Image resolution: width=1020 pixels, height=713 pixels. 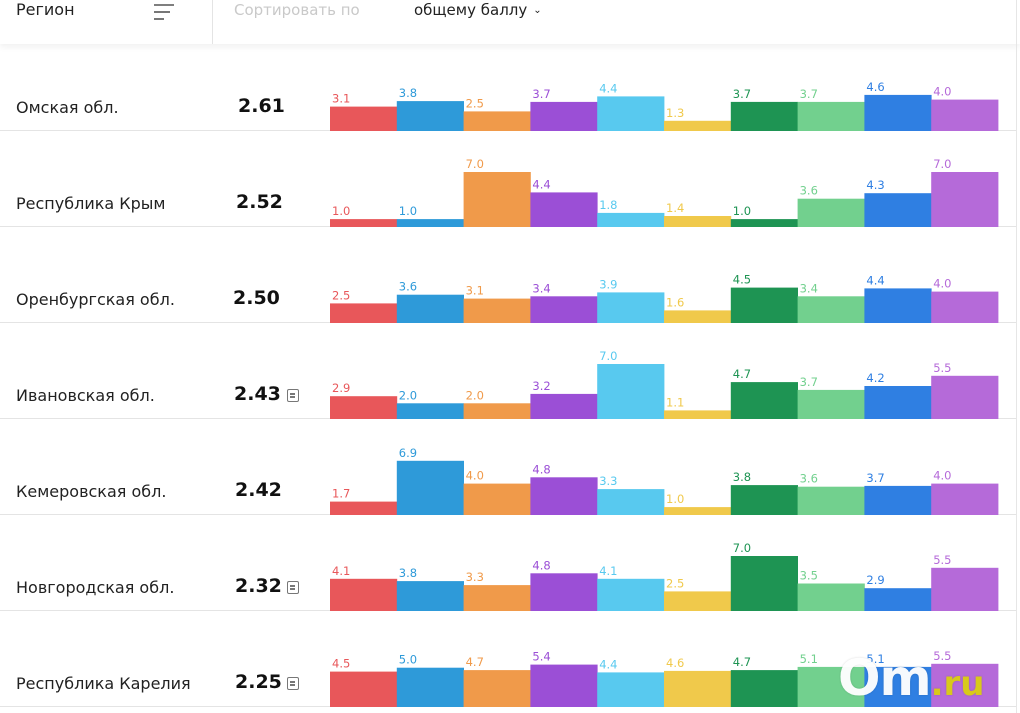 What do you see at coordinates (664, 298) in the screenshot?
I see `score-bar-chart: 2.5 3.6 3.1 3.4 3.9 1.6 4.5 3.4 4.4 4.0` at bounding box center [664, 298].